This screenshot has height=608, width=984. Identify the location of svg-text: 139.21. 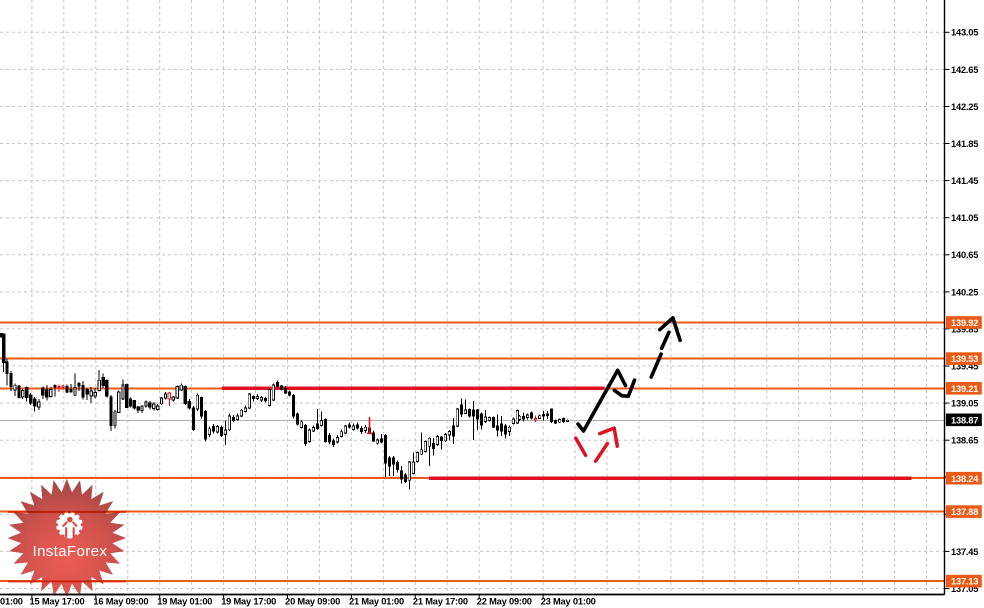
(964, 389).